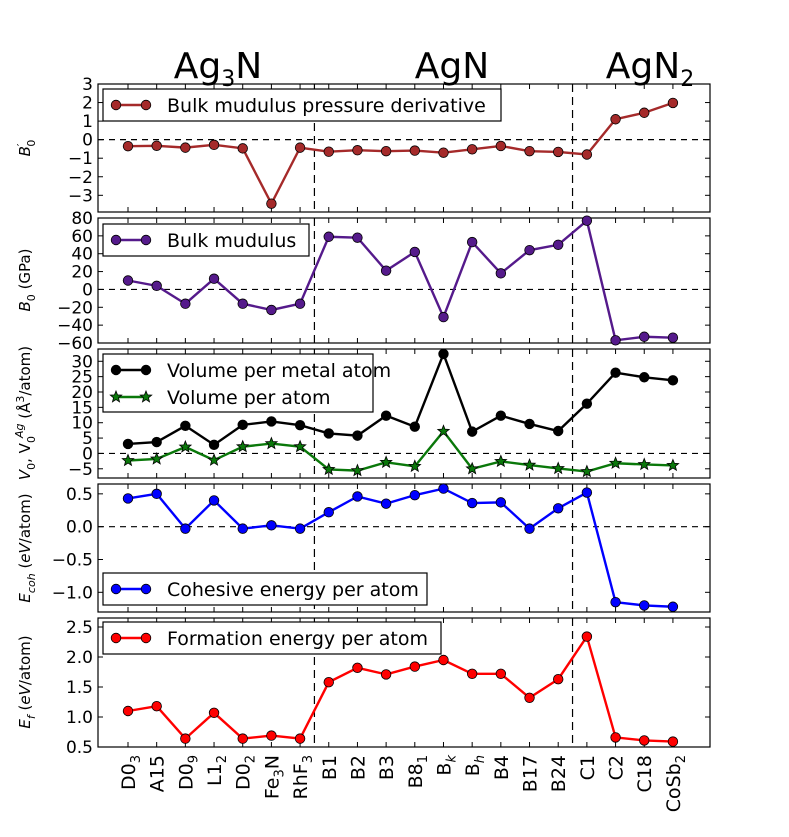 The image size is (789, 837). I want to click on ytick-label: 5, so click(87, 439).